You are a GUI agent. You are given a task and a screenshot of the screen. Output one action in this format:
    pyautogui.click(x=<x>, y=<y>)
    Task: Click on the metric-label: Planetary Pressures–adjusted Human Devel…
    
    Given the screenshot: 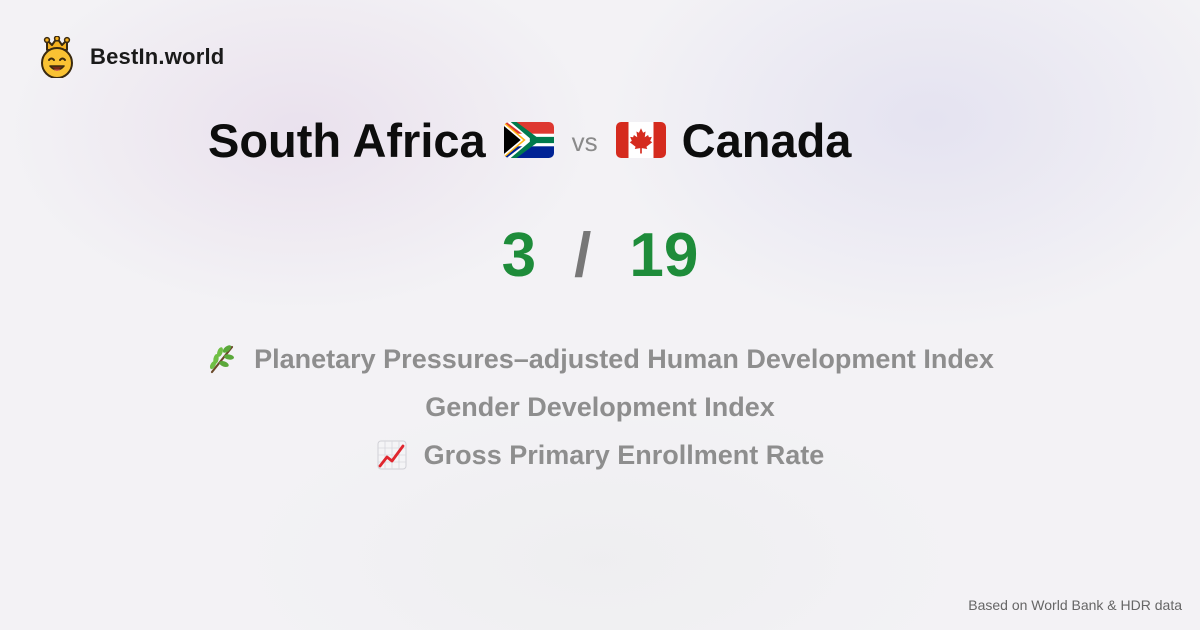 What is the action you would take?
    pyautogui.click(x=624, y=358)
    